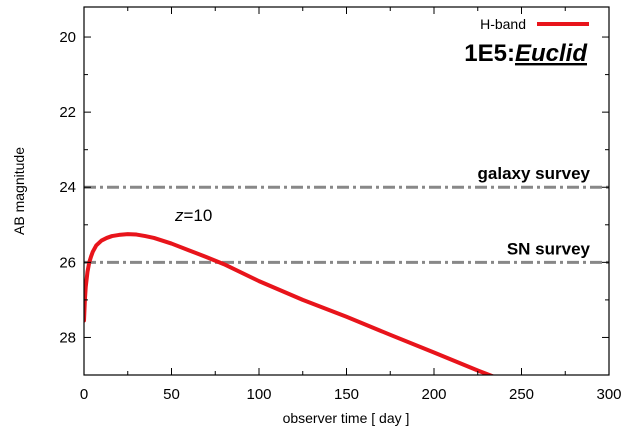  What do you see at coordinates (433, 394) in the screenshot?
I see `x-tick-label: 200` at bounding box center [433, 394].